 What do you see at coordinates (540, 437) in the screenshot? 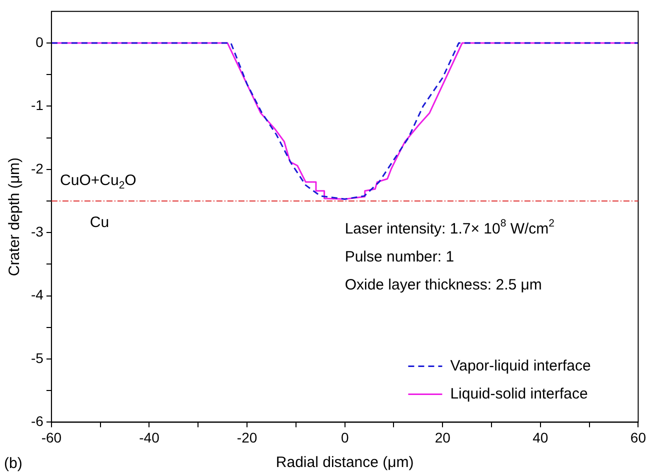
I see `x-tick-label: 40` at bounding box center [540, 437].